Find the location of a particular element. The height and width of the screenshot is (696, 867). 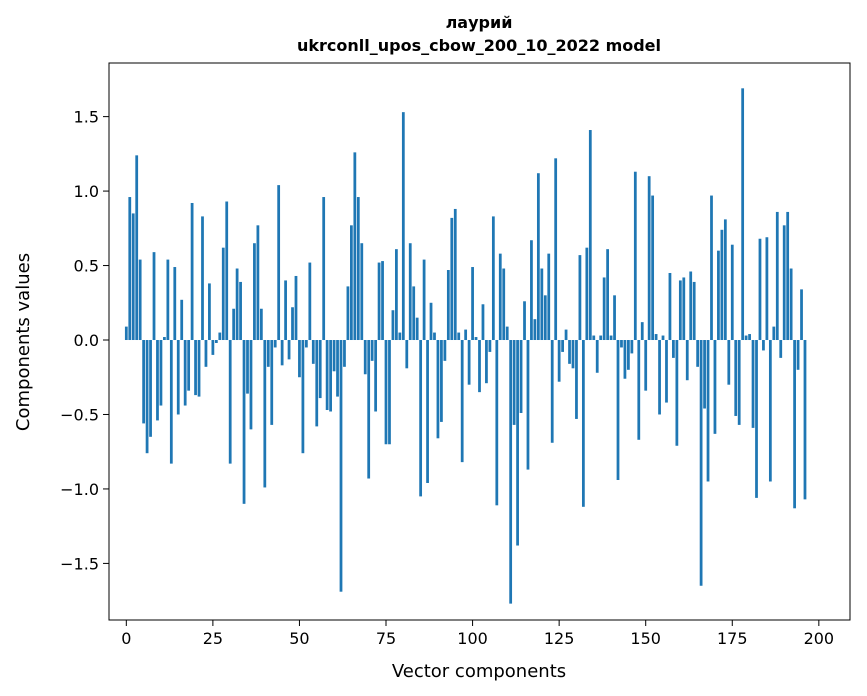

y-tick-label: 0.0 is located at coordinates (86, 340).